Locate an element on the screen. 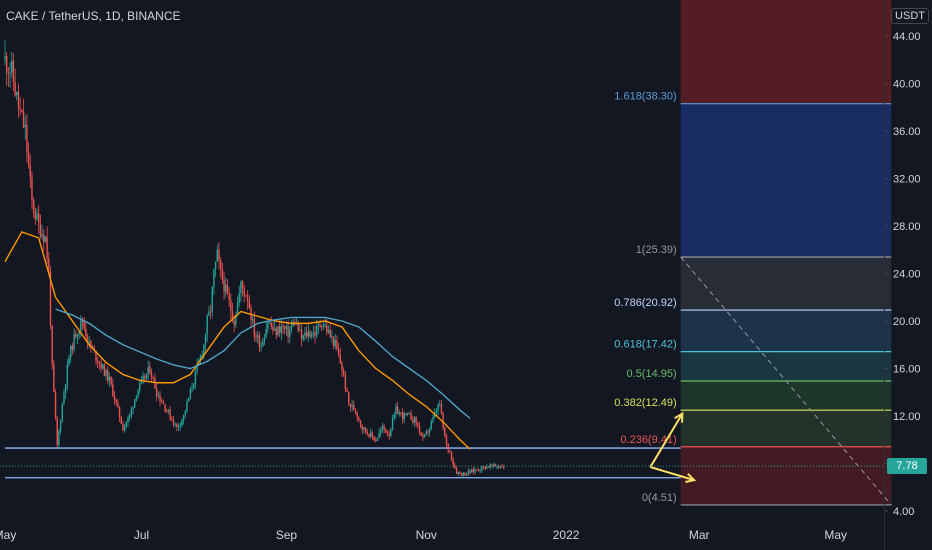 This screenshot has width=932, height=550. fib-label-7: 0(4.51) is located at coordinates (659, 498).